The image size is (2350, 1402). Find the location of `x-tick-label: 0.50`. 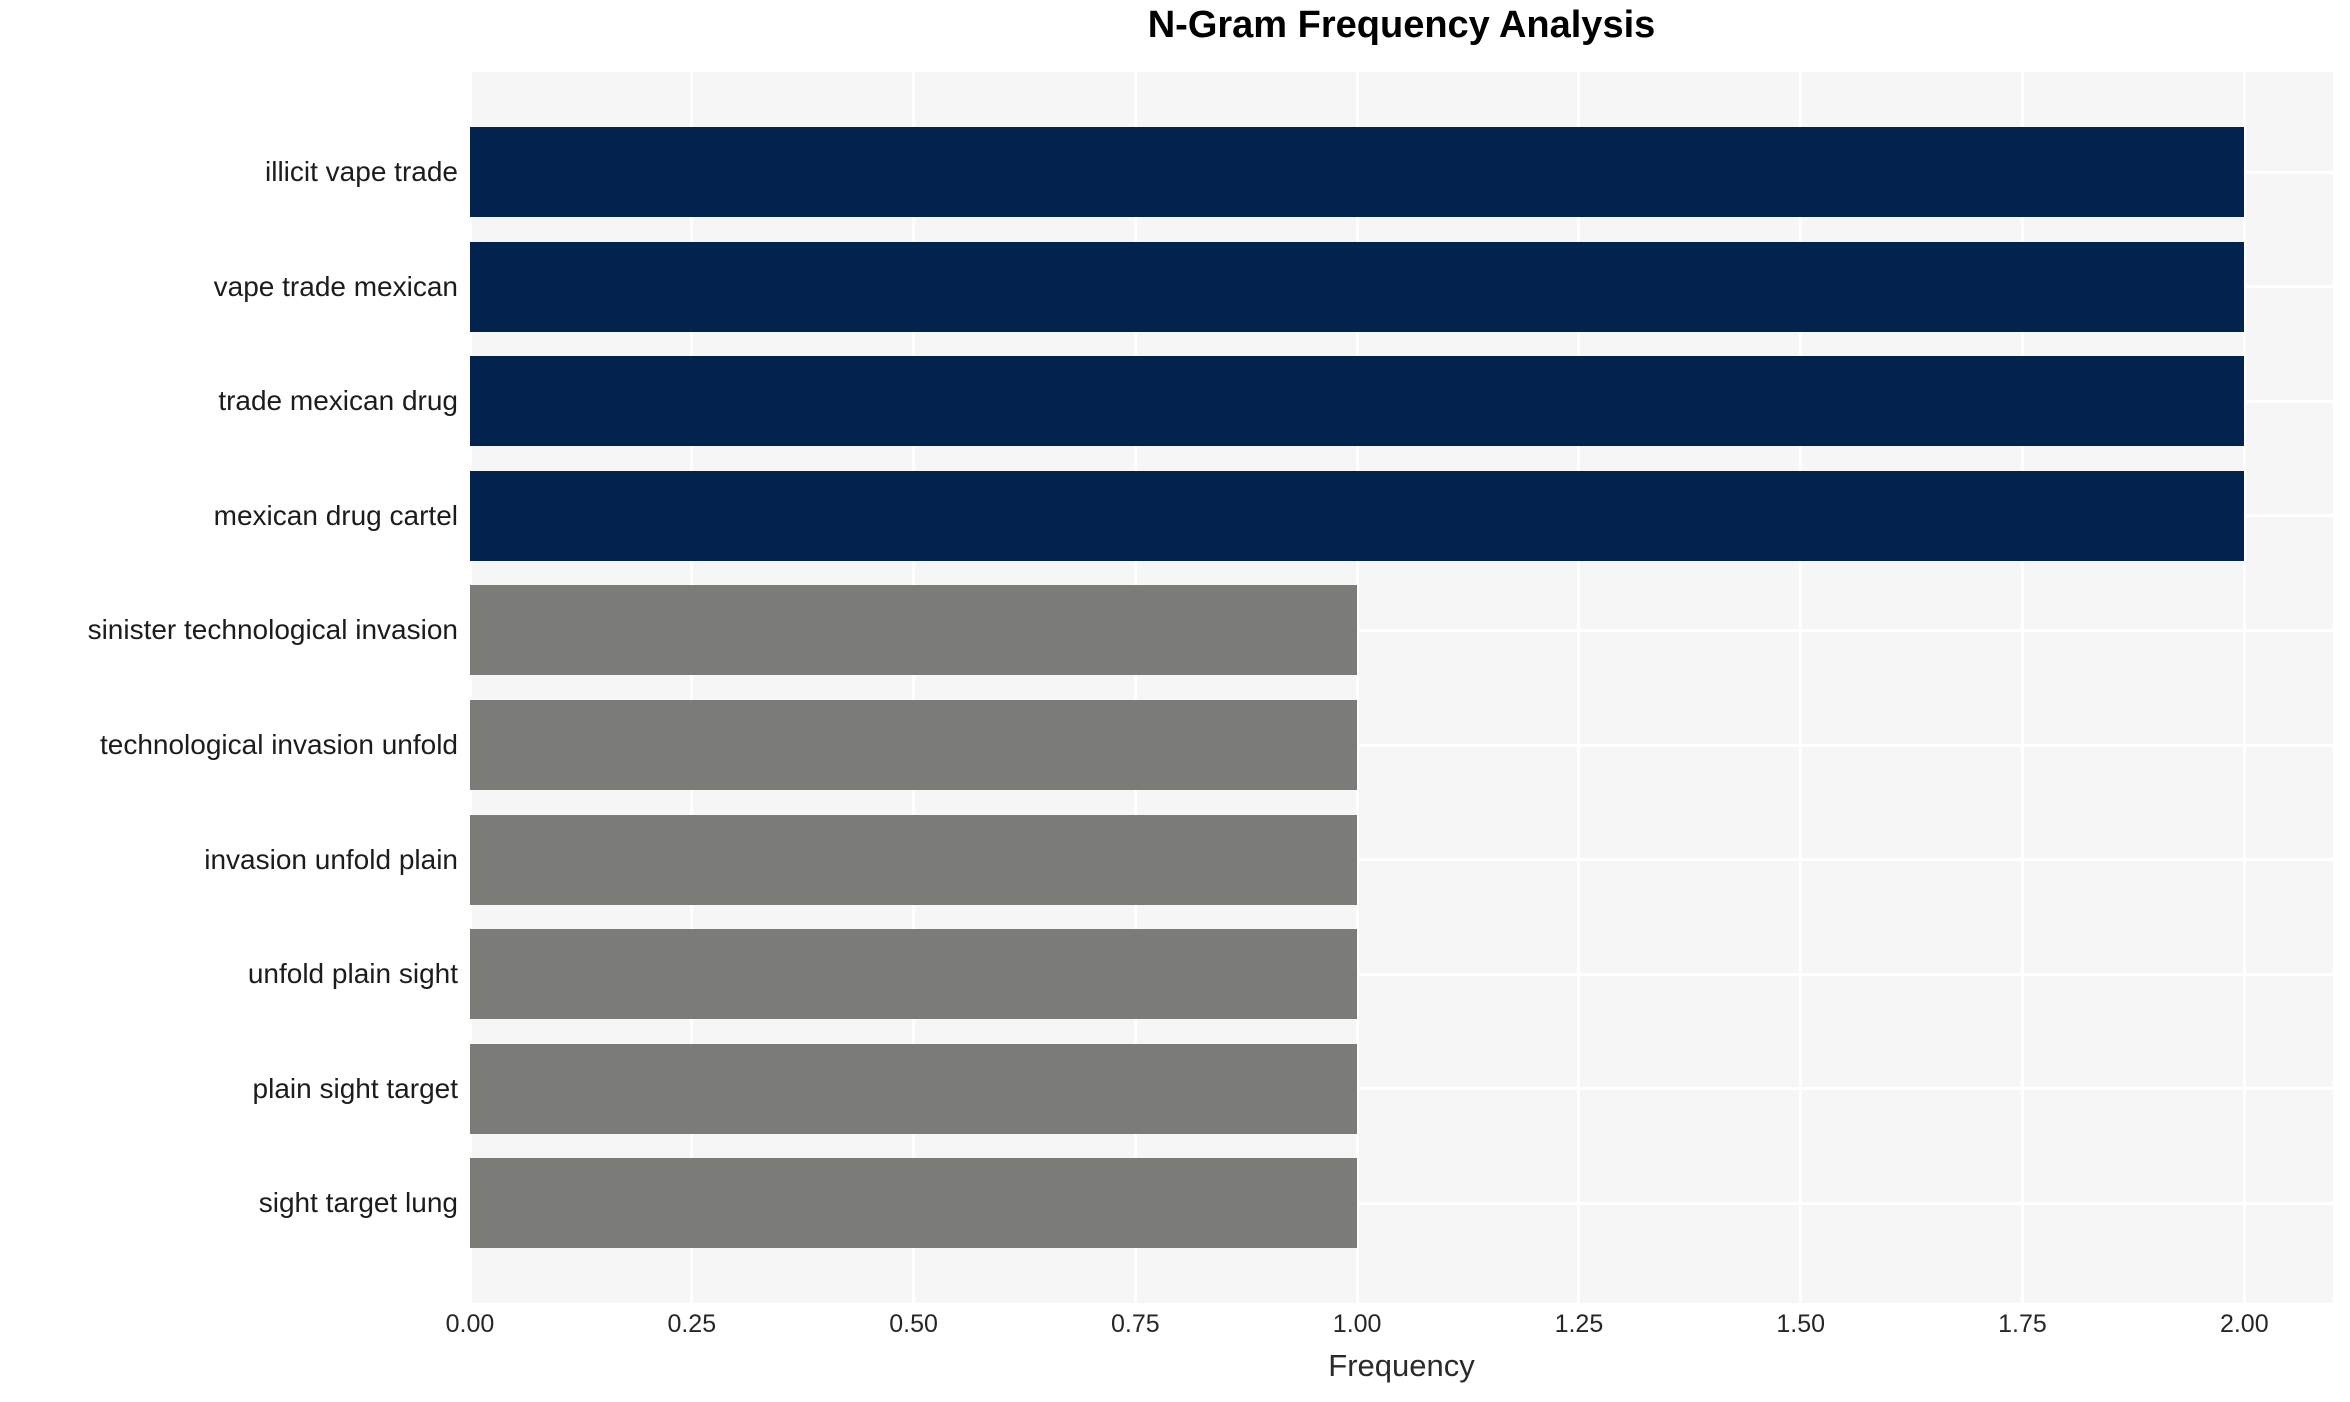

x-tick-label: 0.50 is located at coordinates (913, 1324).